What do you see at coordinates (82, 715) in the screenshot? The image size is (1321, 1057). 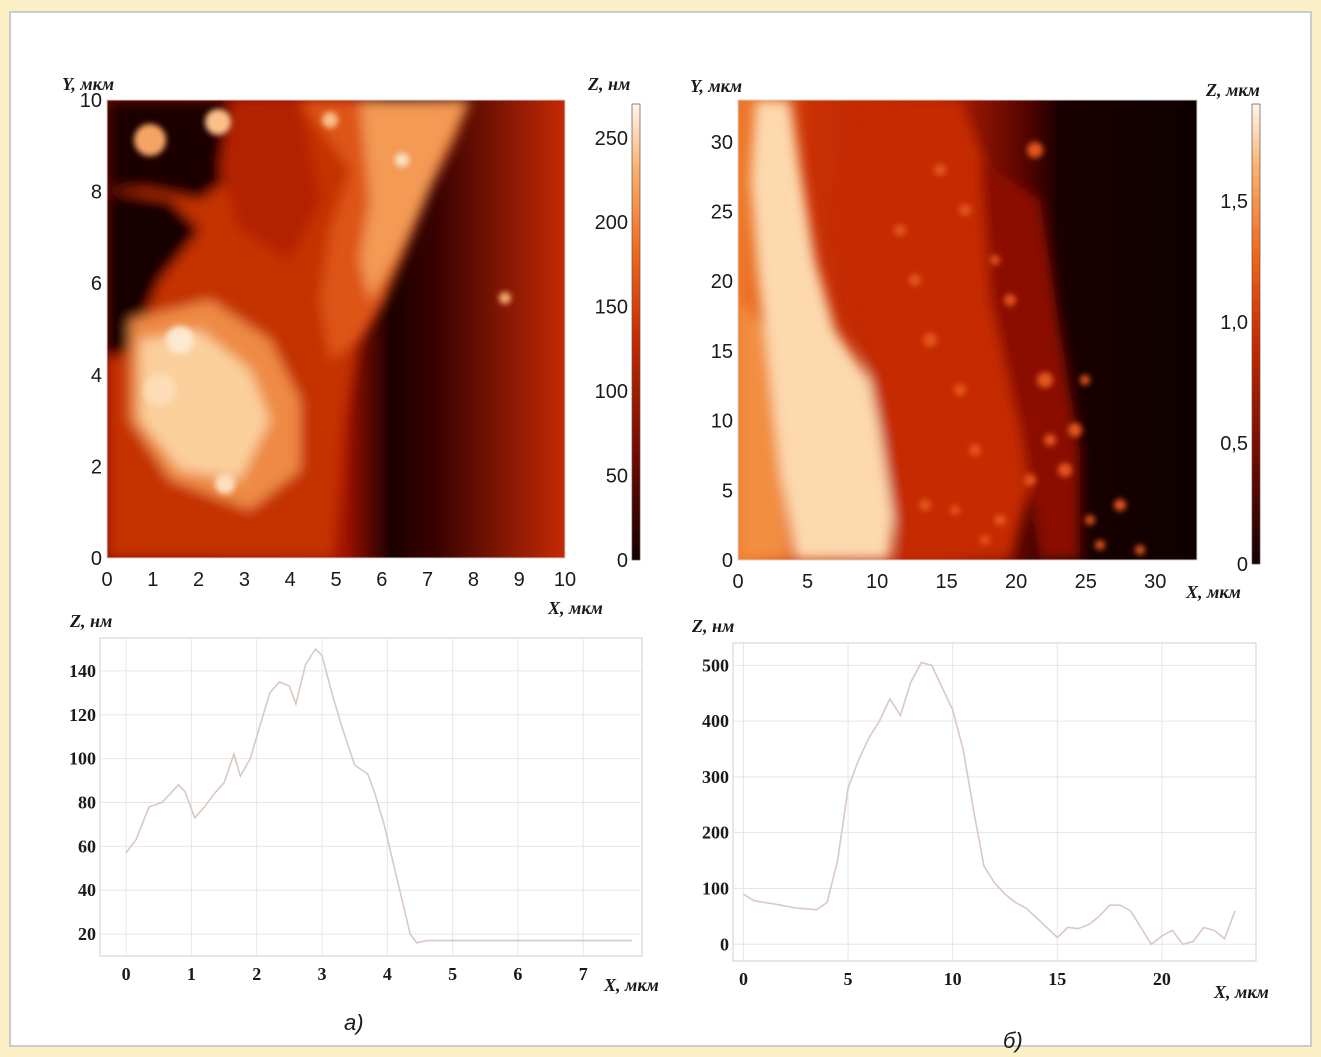 I see `a-profile-ytick-5: 120` at bounding box center [82, 715].